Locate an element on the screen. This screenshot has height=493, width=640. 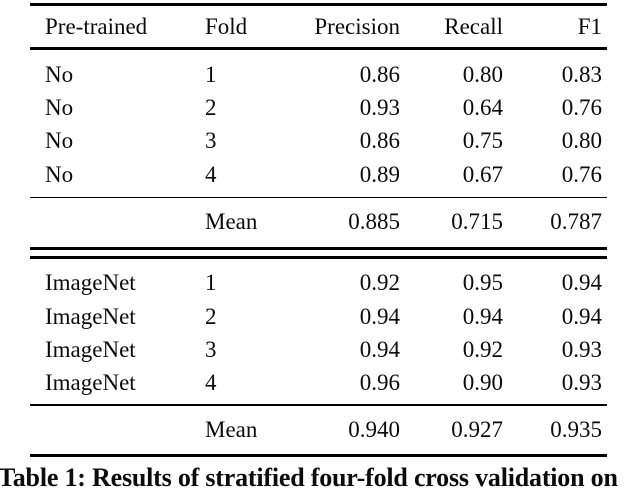
table-row: ImageNet 2 0.94 0.94 0.94 is located at coordinates (318, 316).